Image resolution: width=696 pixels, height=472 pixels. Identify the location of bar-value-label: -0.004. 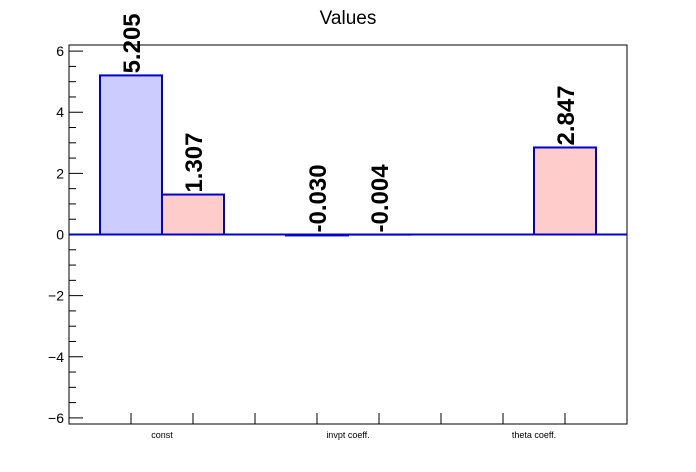
(380, 198).